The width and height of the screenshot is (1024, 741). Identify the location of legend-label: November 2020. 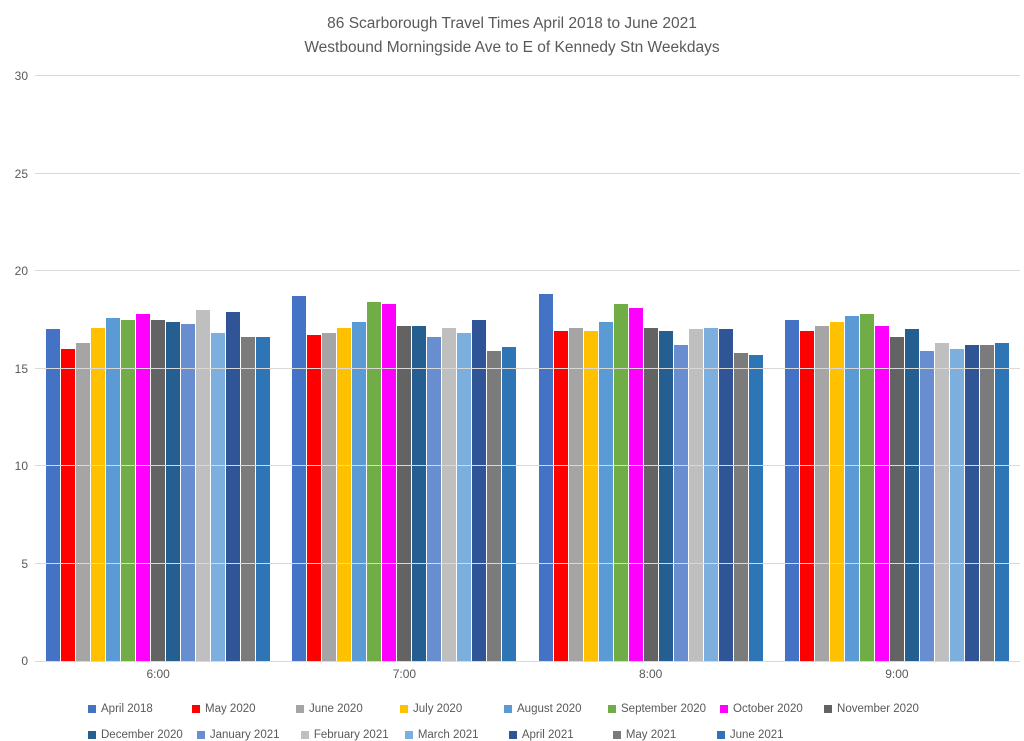
(878, 709).